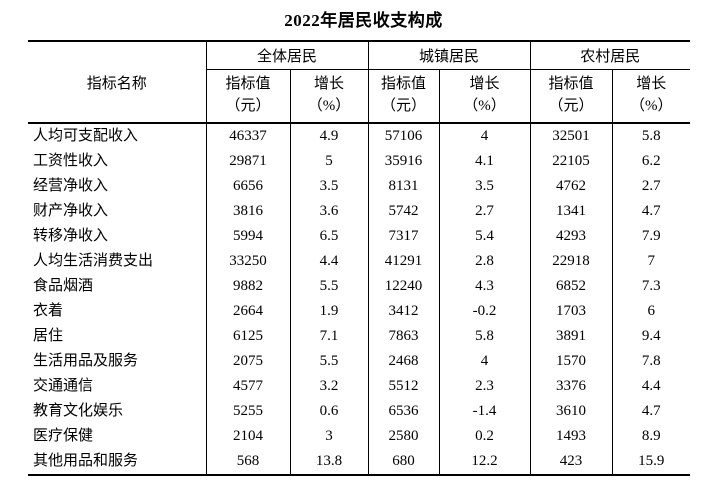 Image resolution: width=727 pixels, height=490 pixels. I want to click on cell-value: 2.3, so click(484, 386).